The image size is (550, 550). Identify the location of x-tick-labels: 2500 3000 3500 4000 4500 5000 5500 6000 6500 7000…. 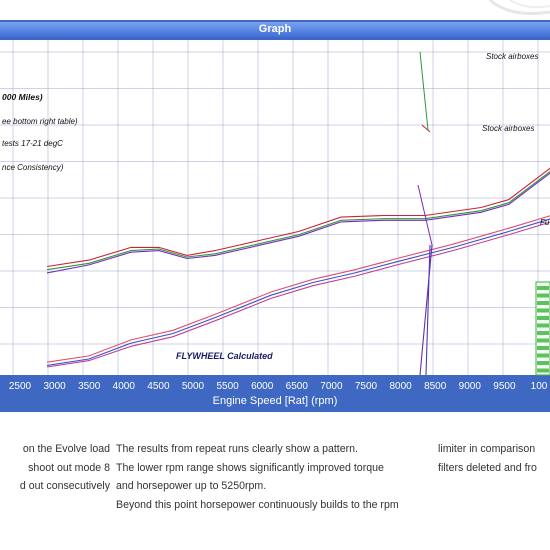
(278, 386).